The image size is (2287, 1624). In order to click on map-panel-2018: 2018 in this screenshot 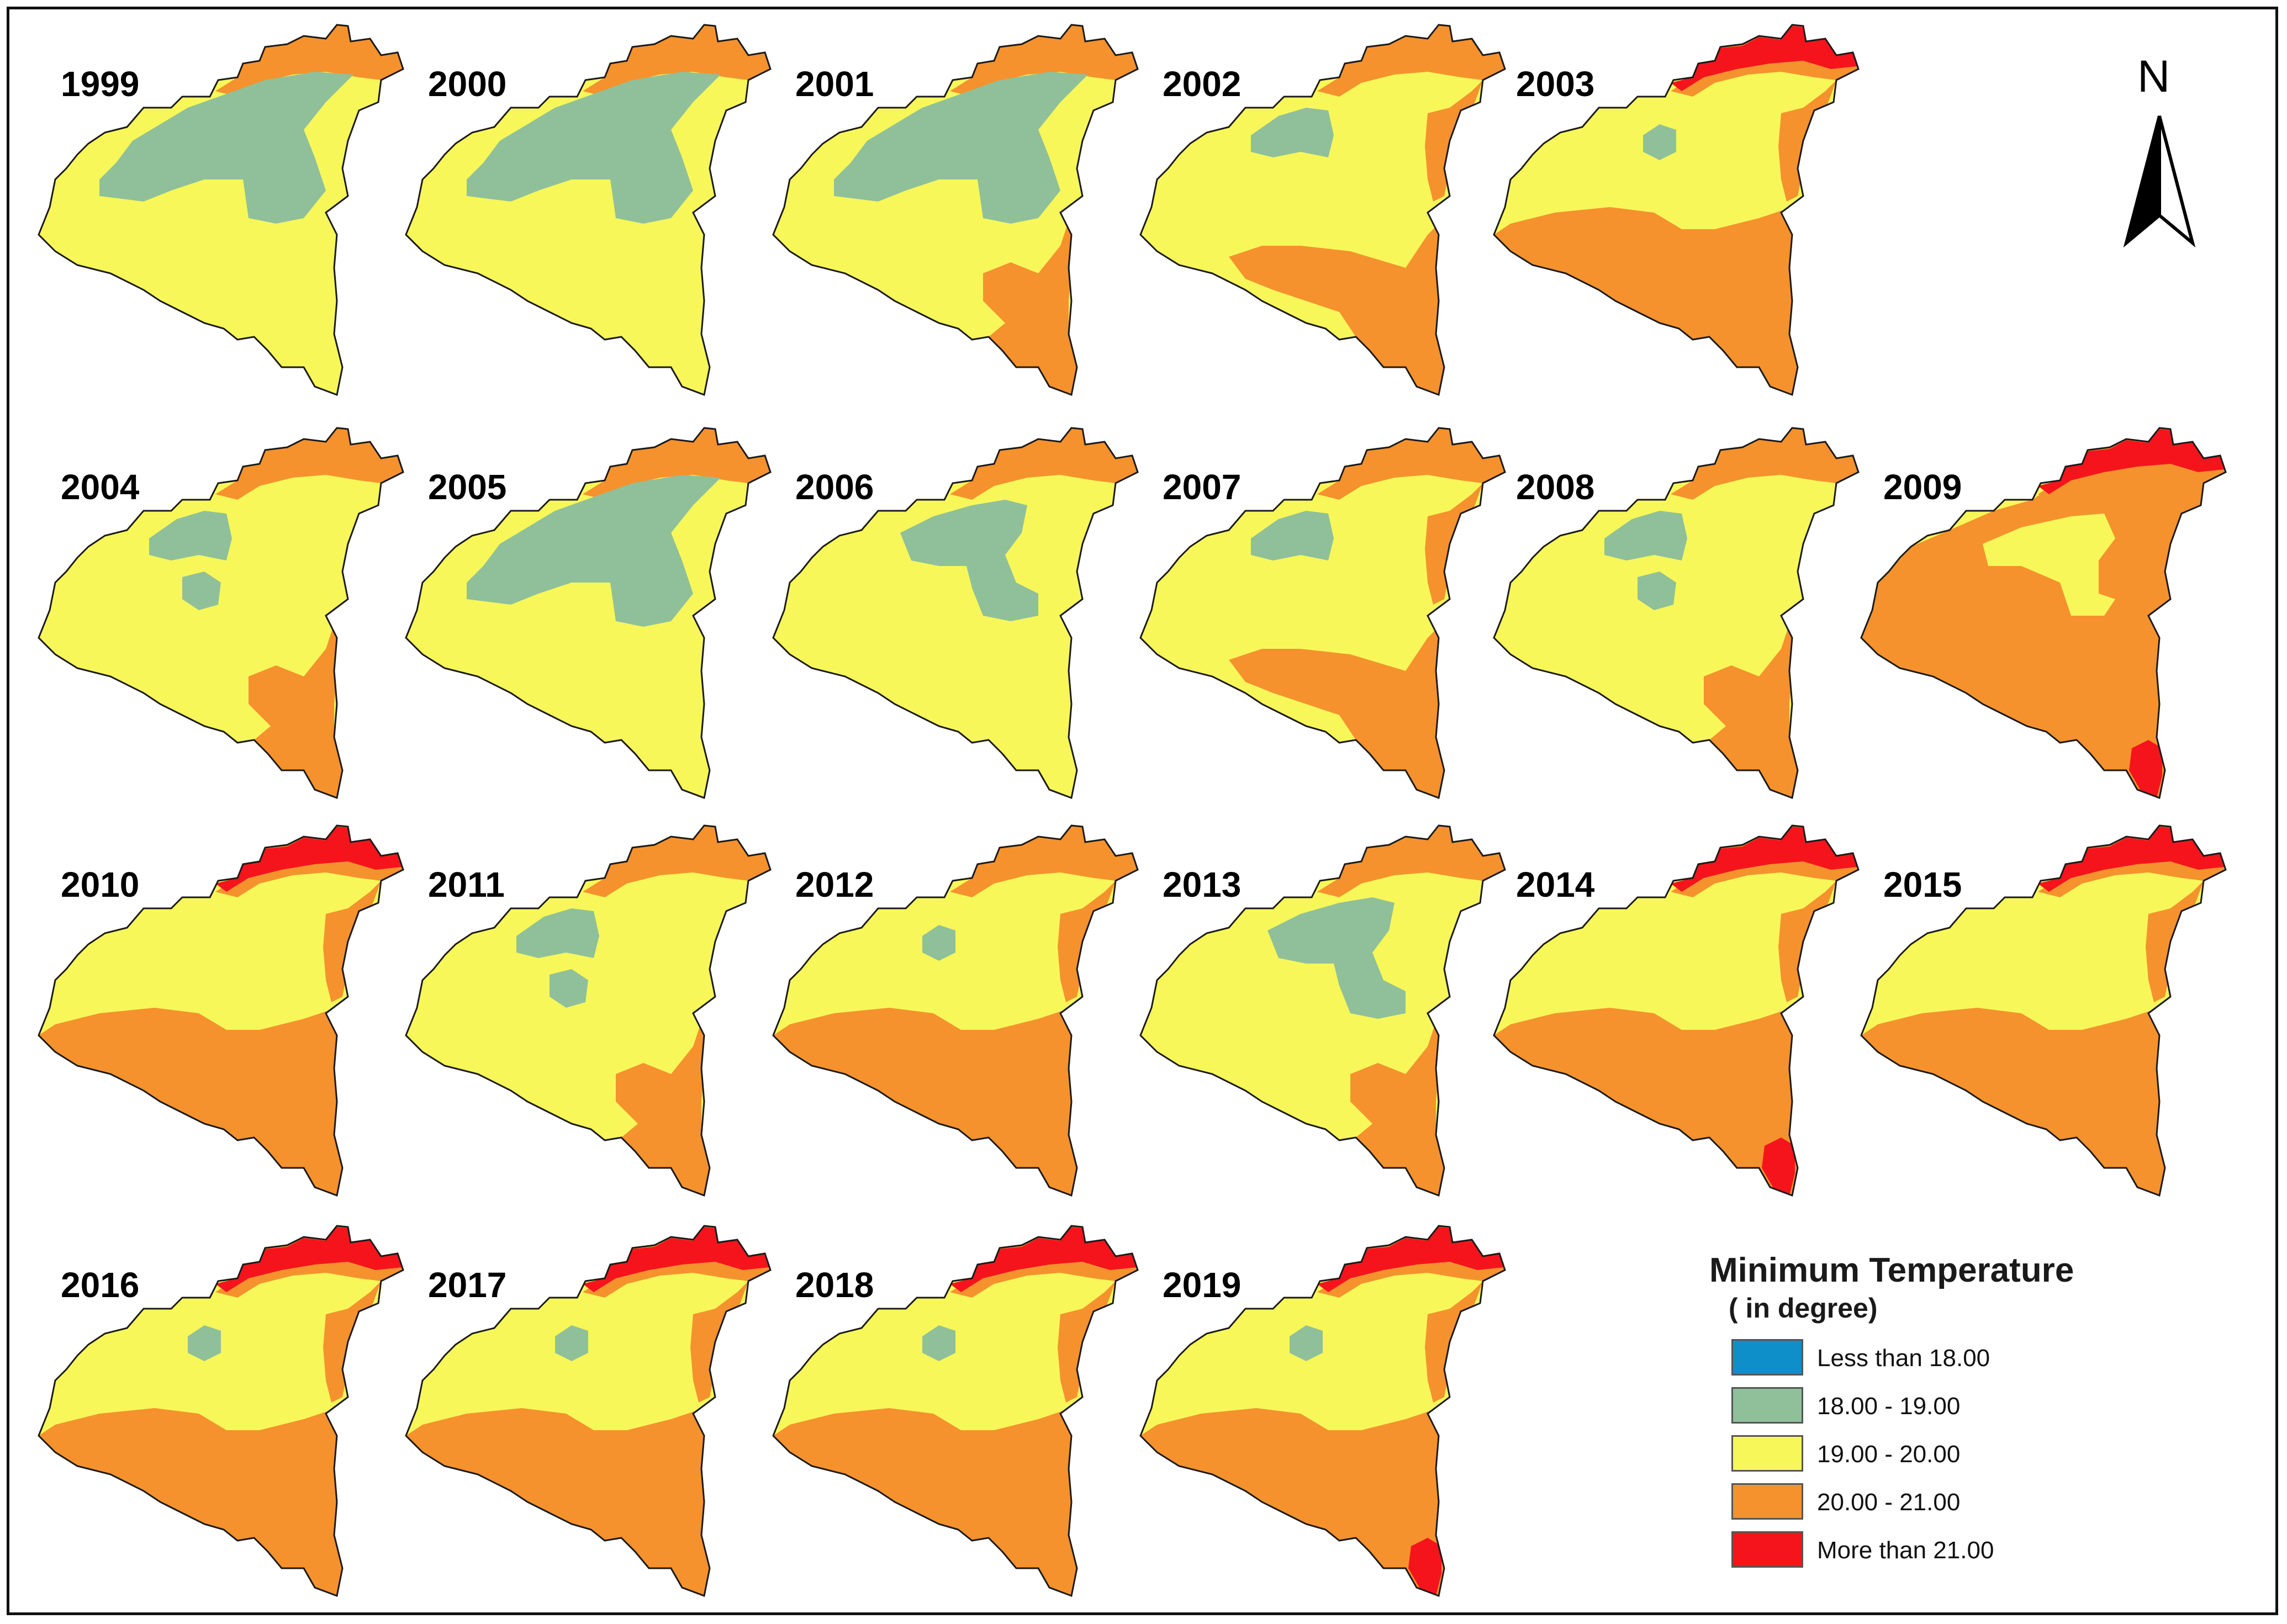, I will do `click(945, 1408)`.